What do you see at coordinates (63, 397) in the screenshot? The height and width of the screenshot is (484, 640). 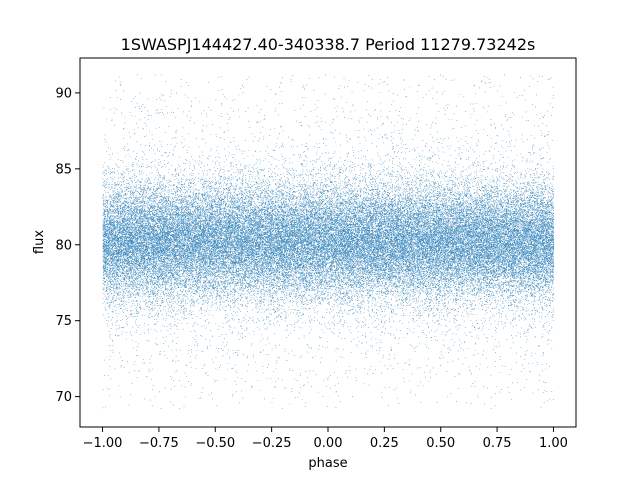 I see `y-tick-label: 70` at bounding box center [63, 397].